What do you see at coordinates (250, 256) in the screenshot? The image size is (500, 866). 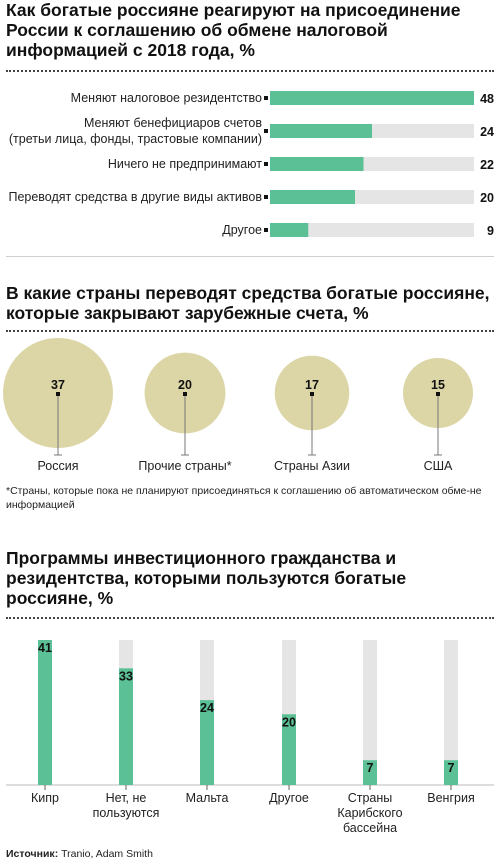 I see `section-divider` at bounding box center [250, 256].